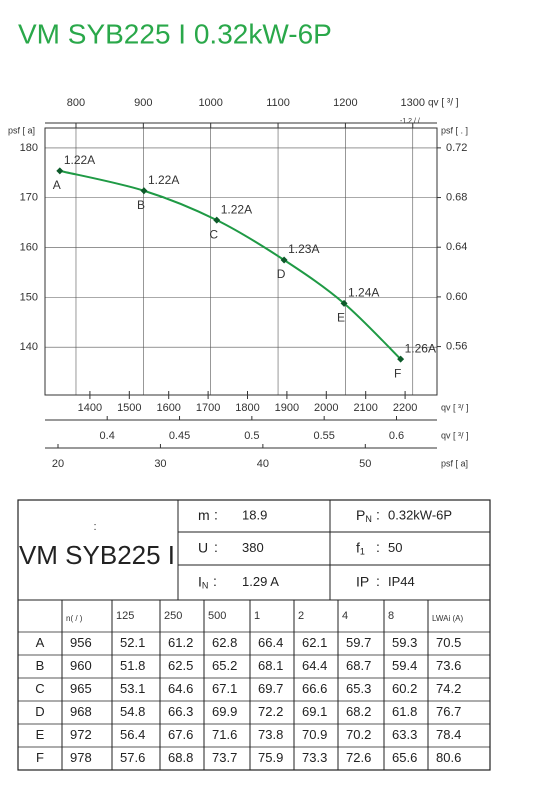 This screenshot has width=536, height=807. What do you see at coordinates (270, 711) in the screenshot?
I see `table-cell: 72.2` at bounding box center [270, 711].